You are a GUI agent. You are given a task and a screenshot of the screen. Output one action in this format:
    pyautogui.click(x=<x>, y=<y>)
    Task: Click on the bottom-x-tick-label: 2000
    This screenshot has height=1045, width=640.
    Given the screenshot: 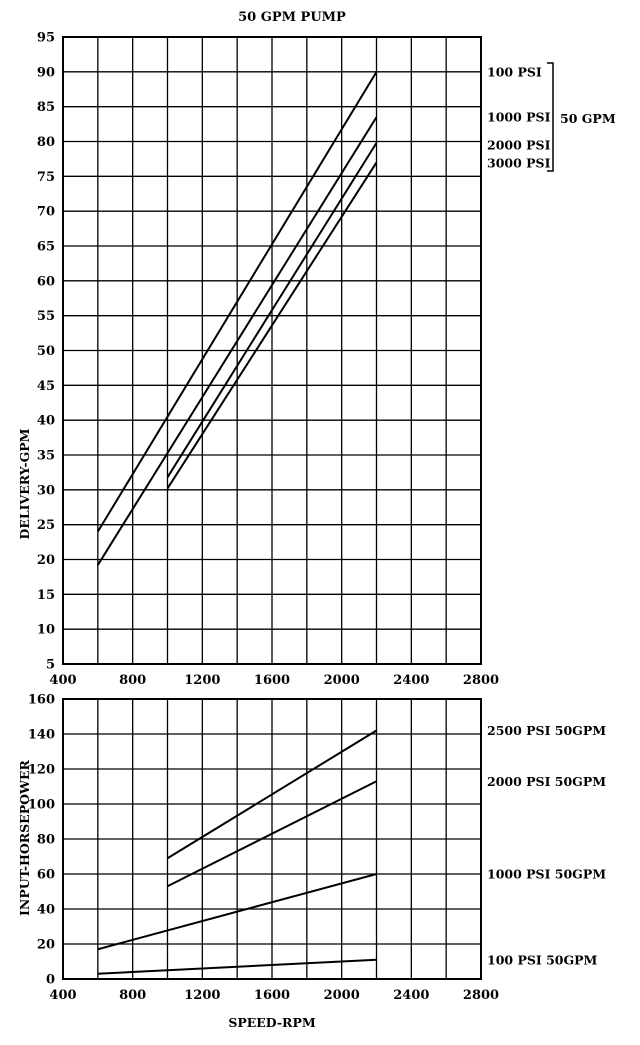 What is the action you would take?
    pyautogui.click(x=342, y=995)
    